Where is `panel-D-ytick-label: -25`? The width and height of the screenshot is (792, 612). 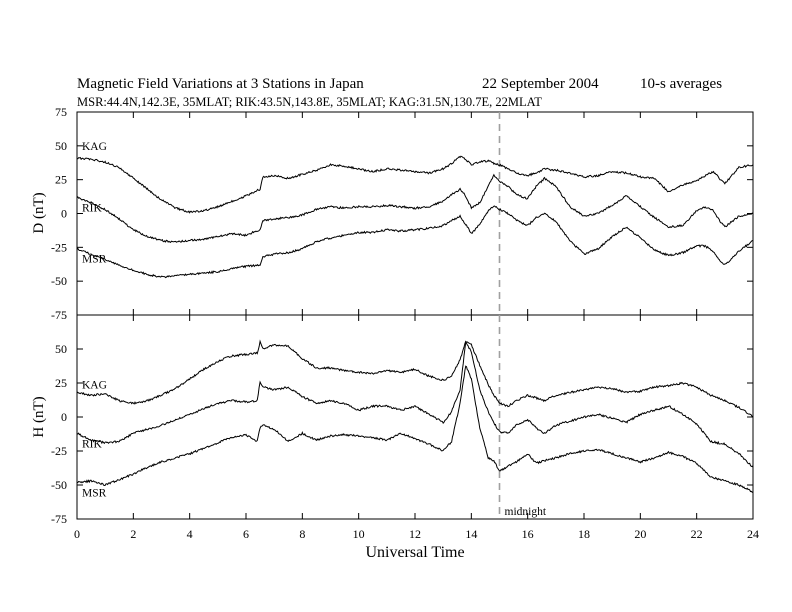
panel-D-ytick-label: -25 is located at coordinates (59, 247).